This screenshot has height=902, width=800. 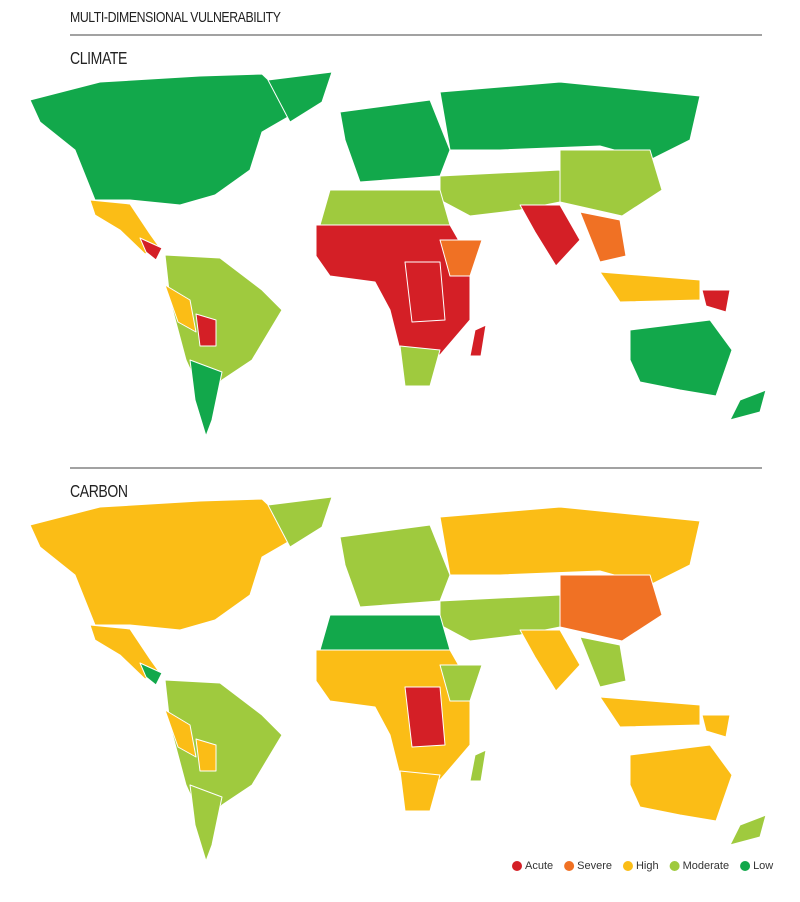 I want to click on page-title: MULTI-DIMENSIONAL VULNERABILITY, so click(x=175, y=17).